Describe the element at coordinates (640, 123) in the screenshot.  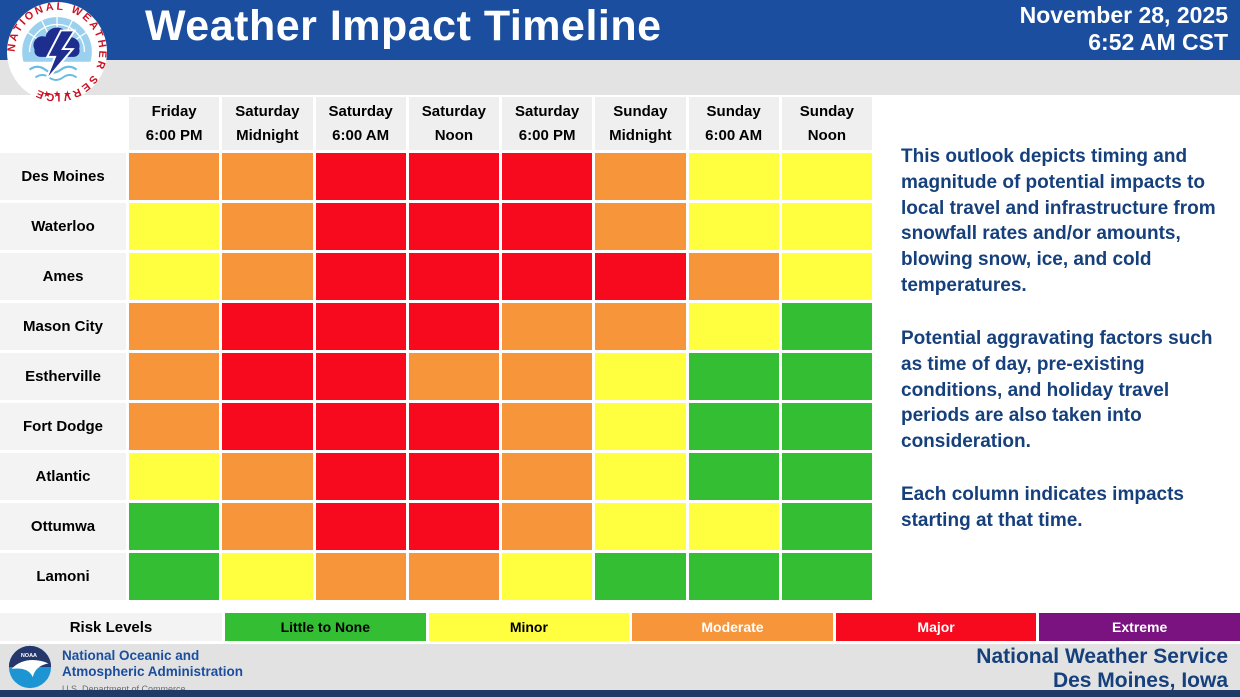
I see `column-header: Sunday Midnight` at that location.